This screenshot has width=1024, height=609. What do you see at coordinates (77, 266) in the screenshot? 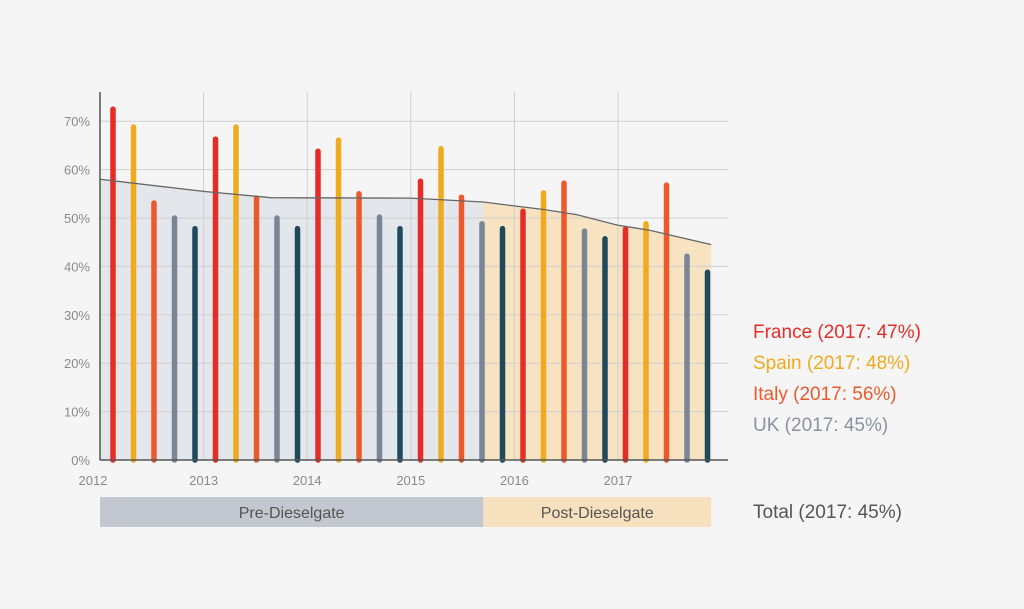
I see `y-tick-label: 40%` at bounding box center [77, 266].